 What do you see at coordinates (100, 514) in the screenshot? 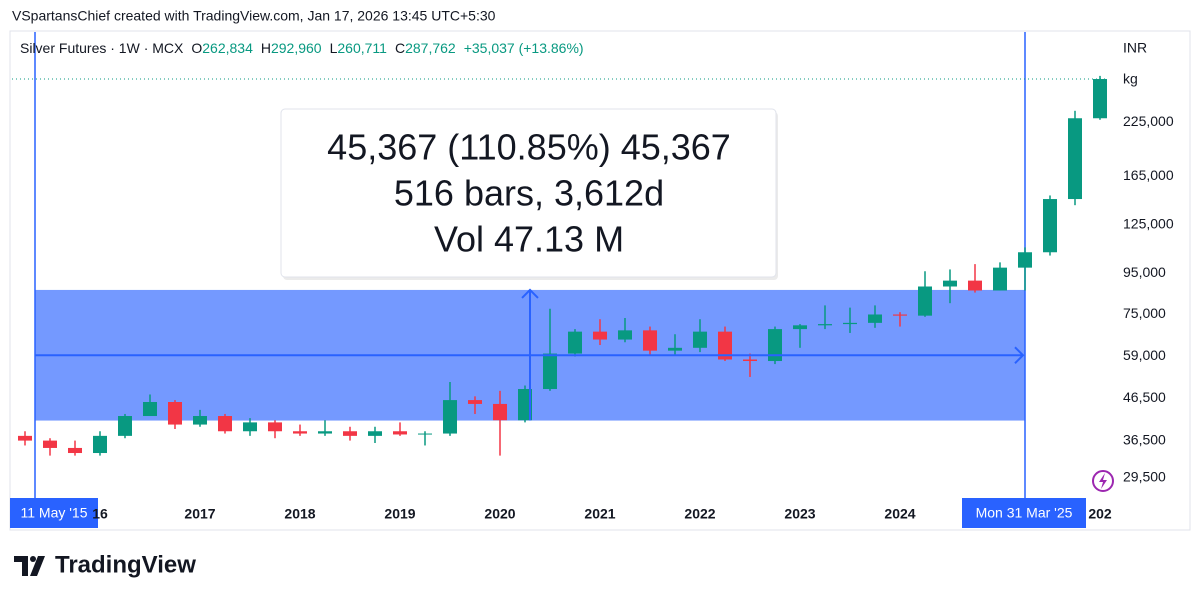
I see `x-tick-label: 16` at bounding box center [100, 514].